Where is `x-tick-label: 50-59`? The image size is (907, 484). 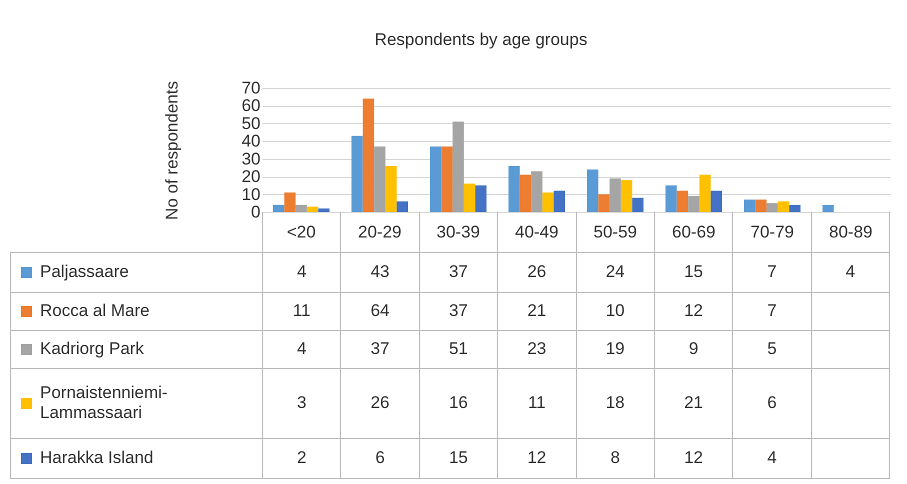 x-tick-label: 50-59 is located at coordinates (615, 232).